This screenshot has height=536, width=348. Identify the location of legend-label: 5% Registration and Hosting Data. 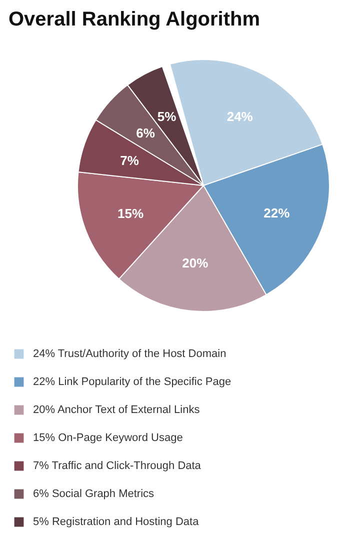
(116, 521).